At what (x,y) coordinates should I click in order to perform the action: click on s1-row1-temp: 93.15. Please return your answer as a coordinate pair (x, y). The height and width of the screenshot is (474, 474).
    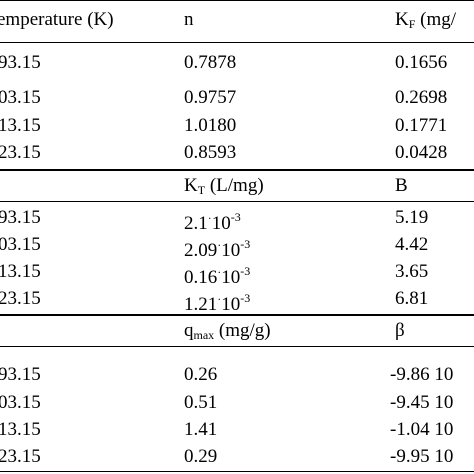
    Looking at the image, I should click on (20, 62).